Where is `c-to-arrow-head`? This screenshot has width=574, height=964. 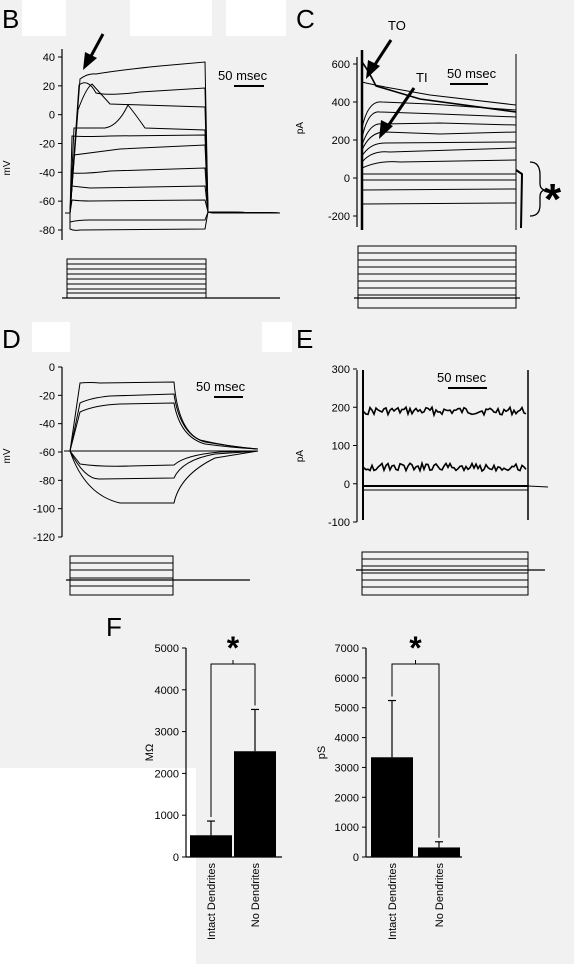 c-to-arrow-head is located at coordinates (373, 69).